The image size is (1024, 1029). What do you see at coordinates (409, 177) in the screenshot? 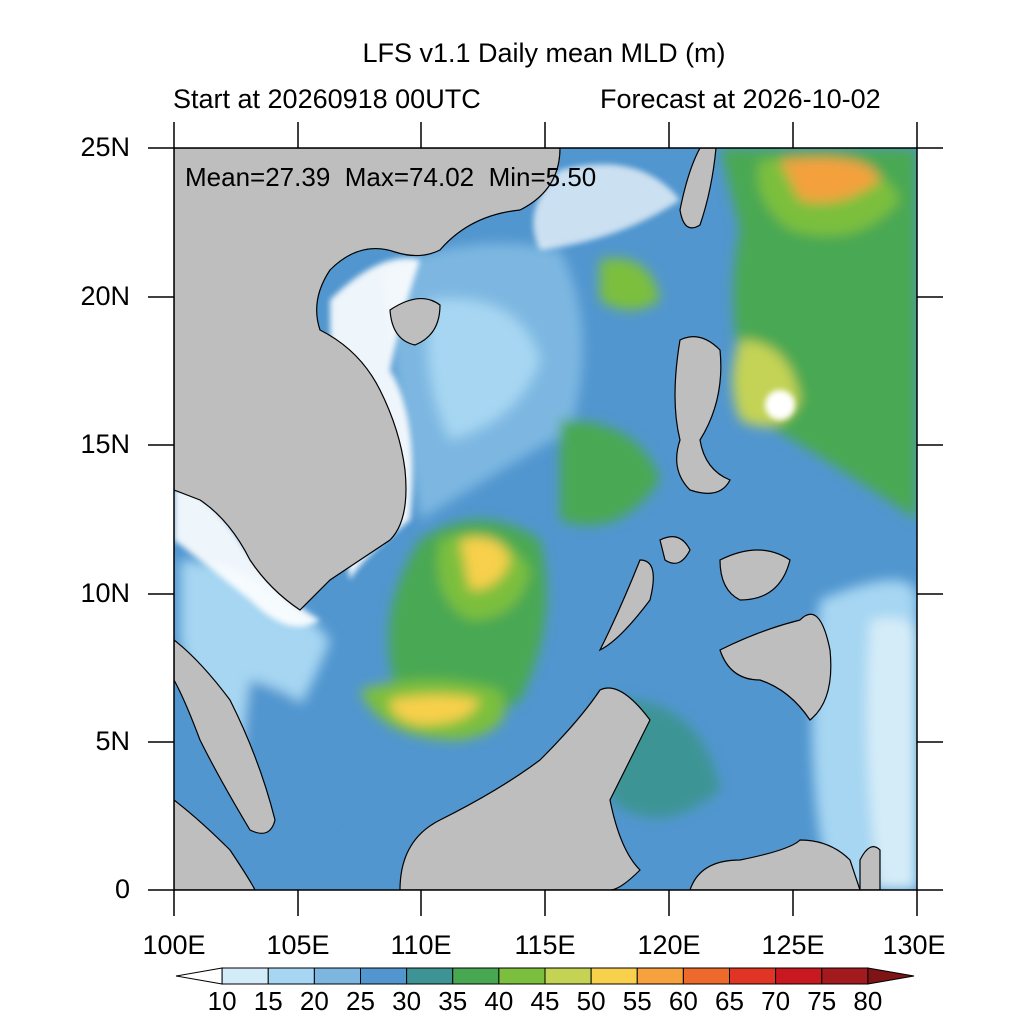
I see `max-value: Max=74.02` at bounding box center [409, 177].